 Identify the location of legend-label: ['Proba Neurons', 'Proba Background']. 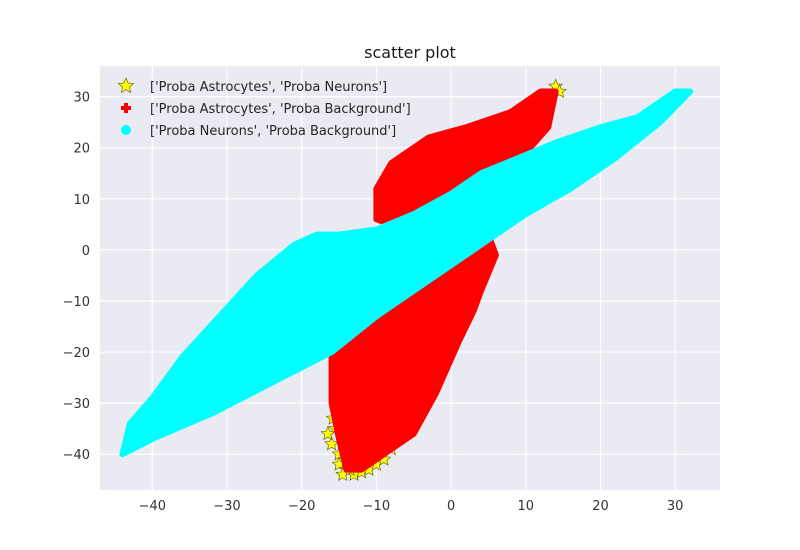
(273, 131).